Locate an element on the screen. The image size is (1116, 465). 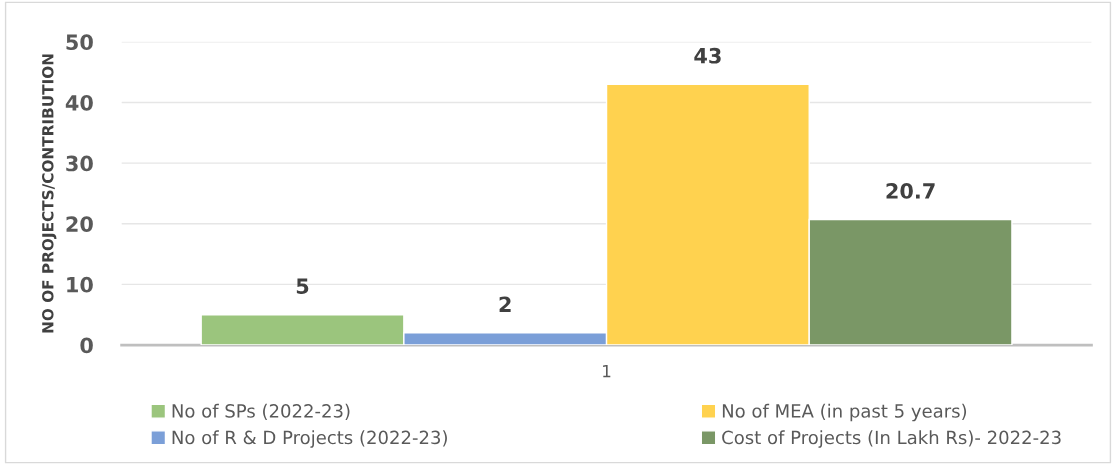
y-tick-label: 20 is located at coordinates (79, 224).